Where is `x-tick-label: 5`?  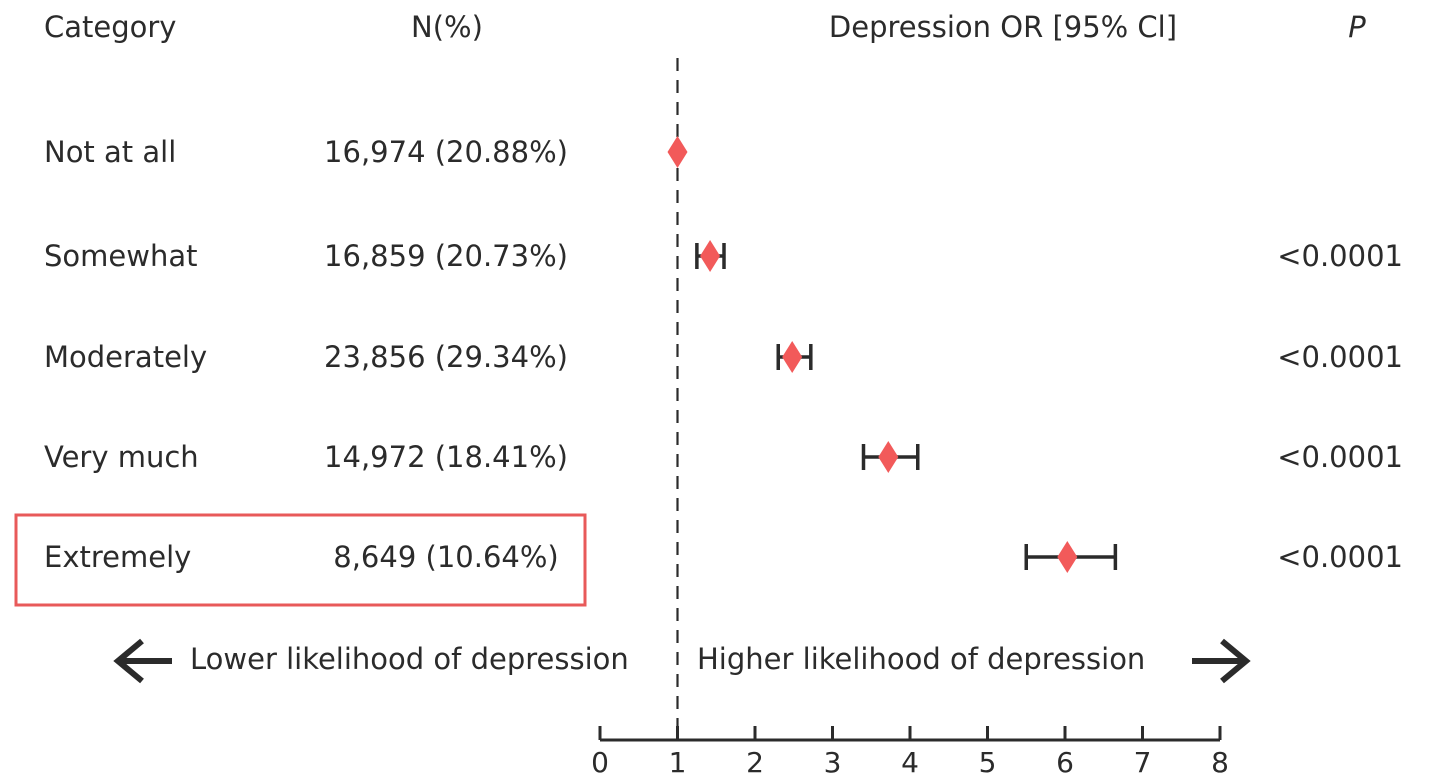
x-tick-label: 5 is located at coordinates (988, 761).